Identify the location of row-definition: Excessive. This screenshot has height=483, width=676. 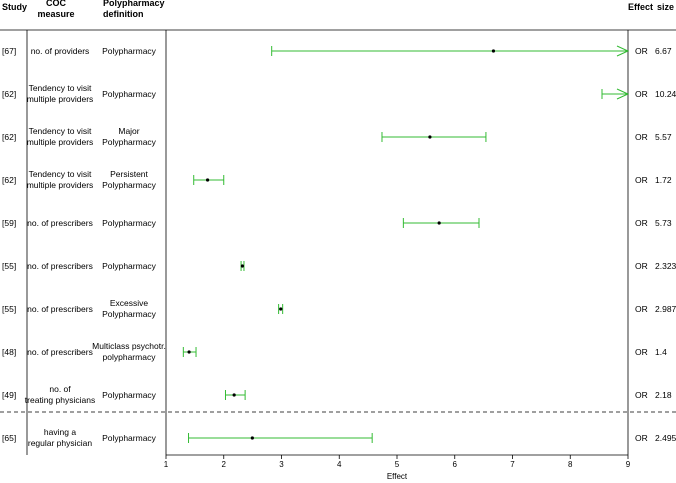
(129, 303).